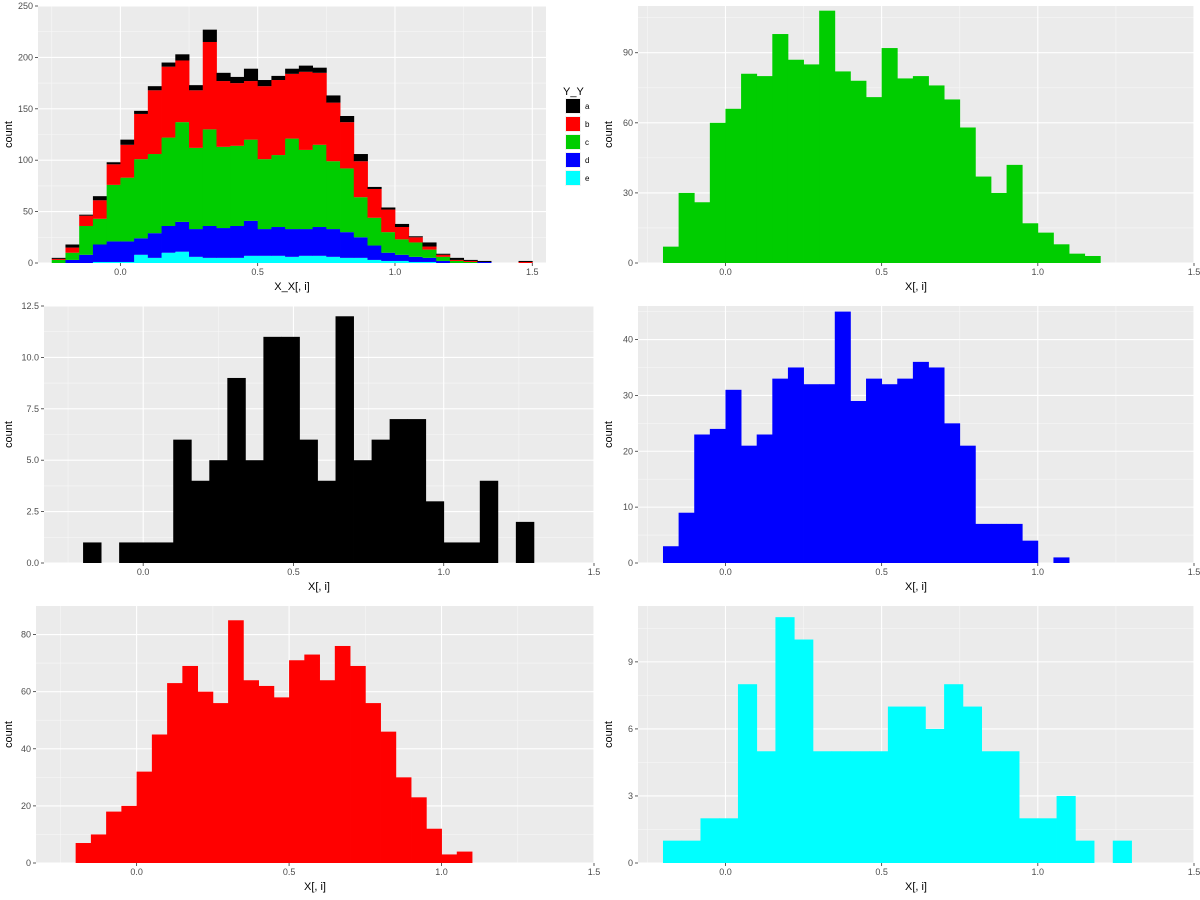  Describe the element at coordinates (25, 57) in the screenshot. I see `y-tick-label: 200` at that location.